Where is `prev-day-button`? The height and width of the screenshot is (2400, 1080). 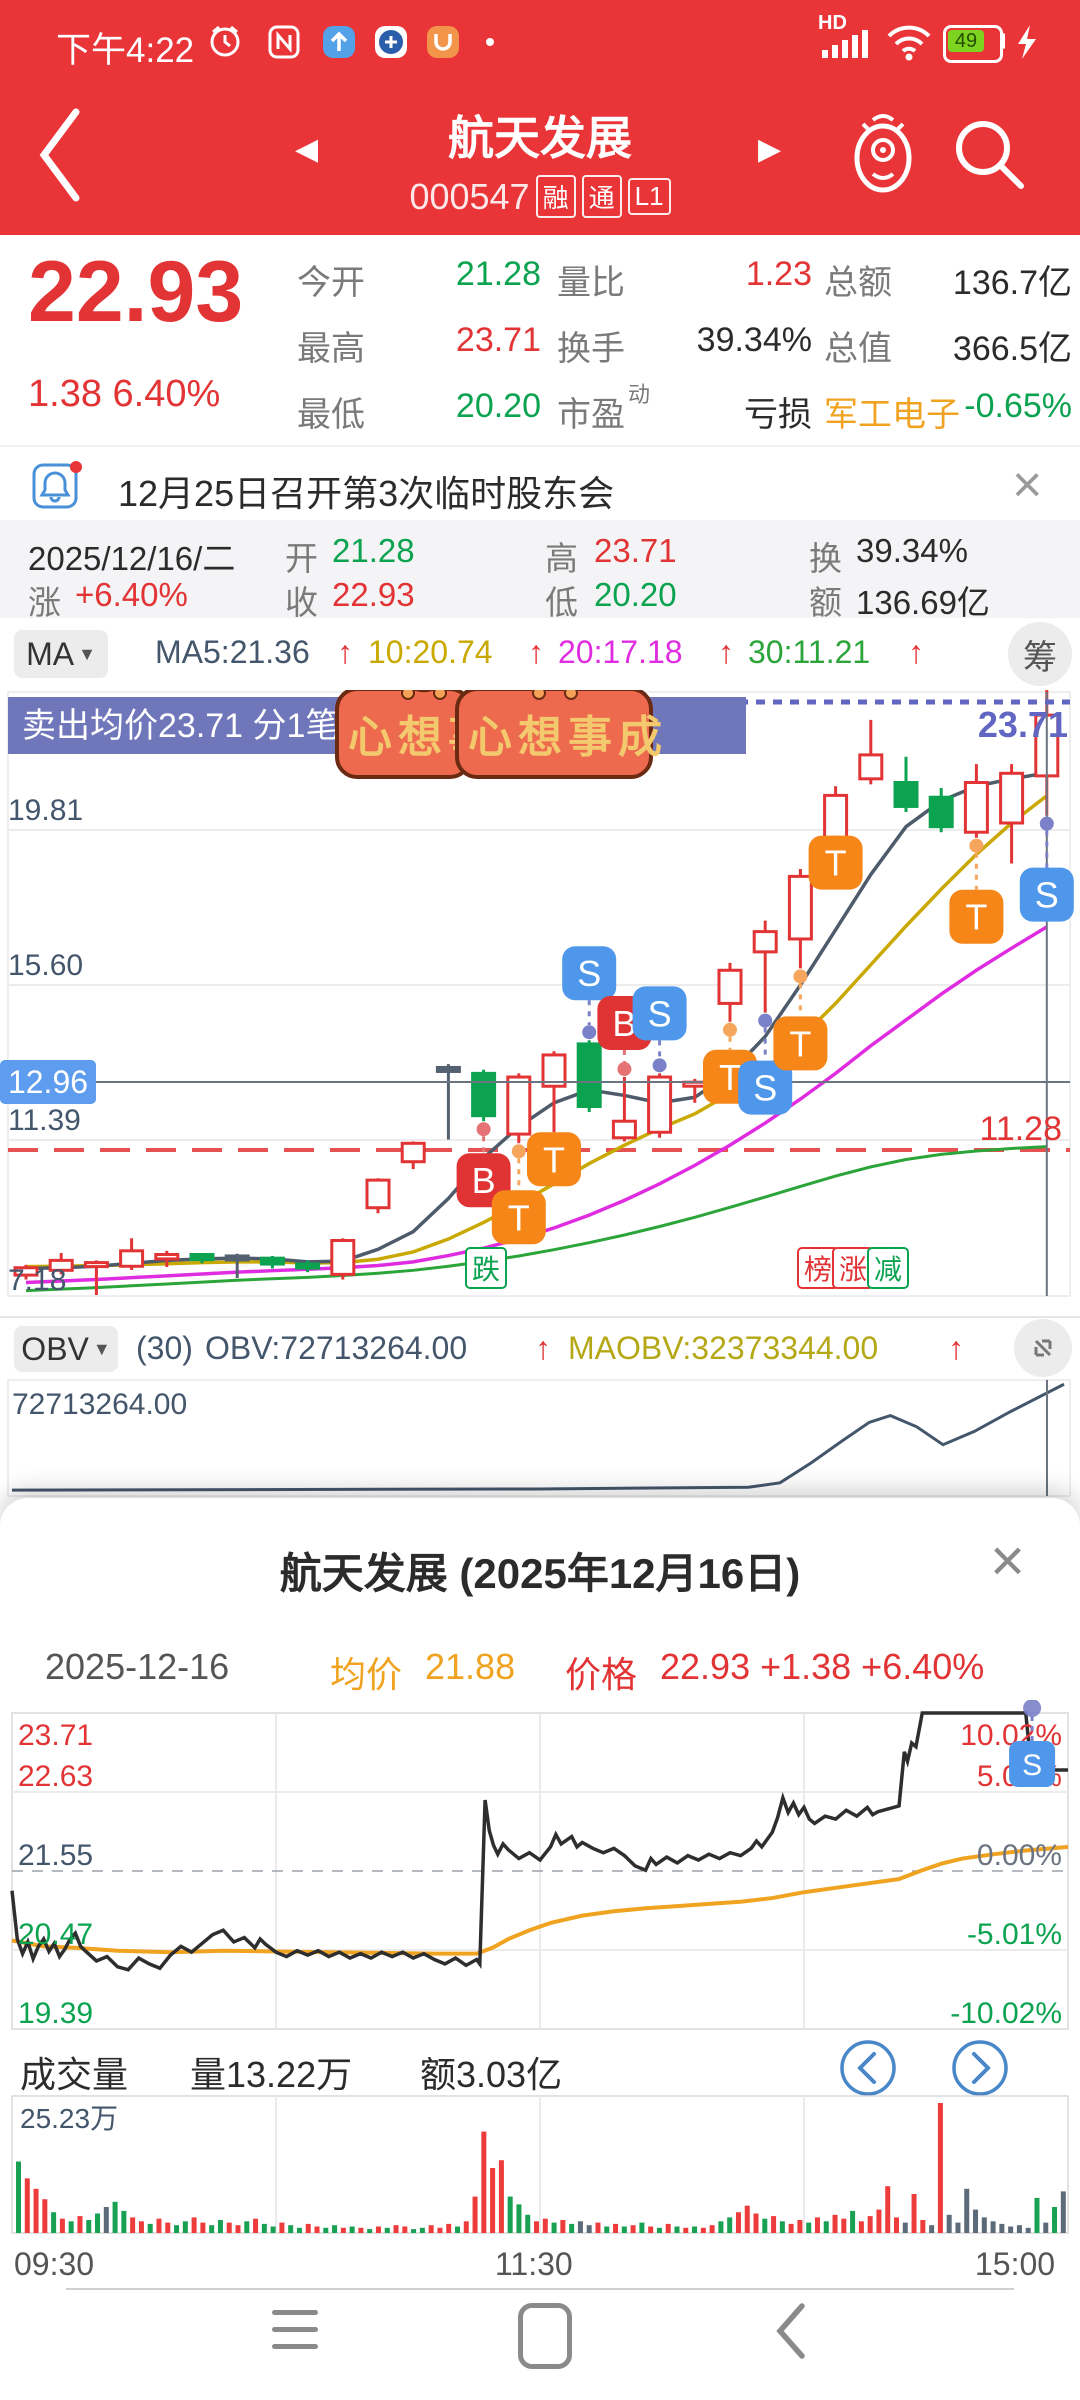 prev-day-button is located at coordinates (868, 2068).